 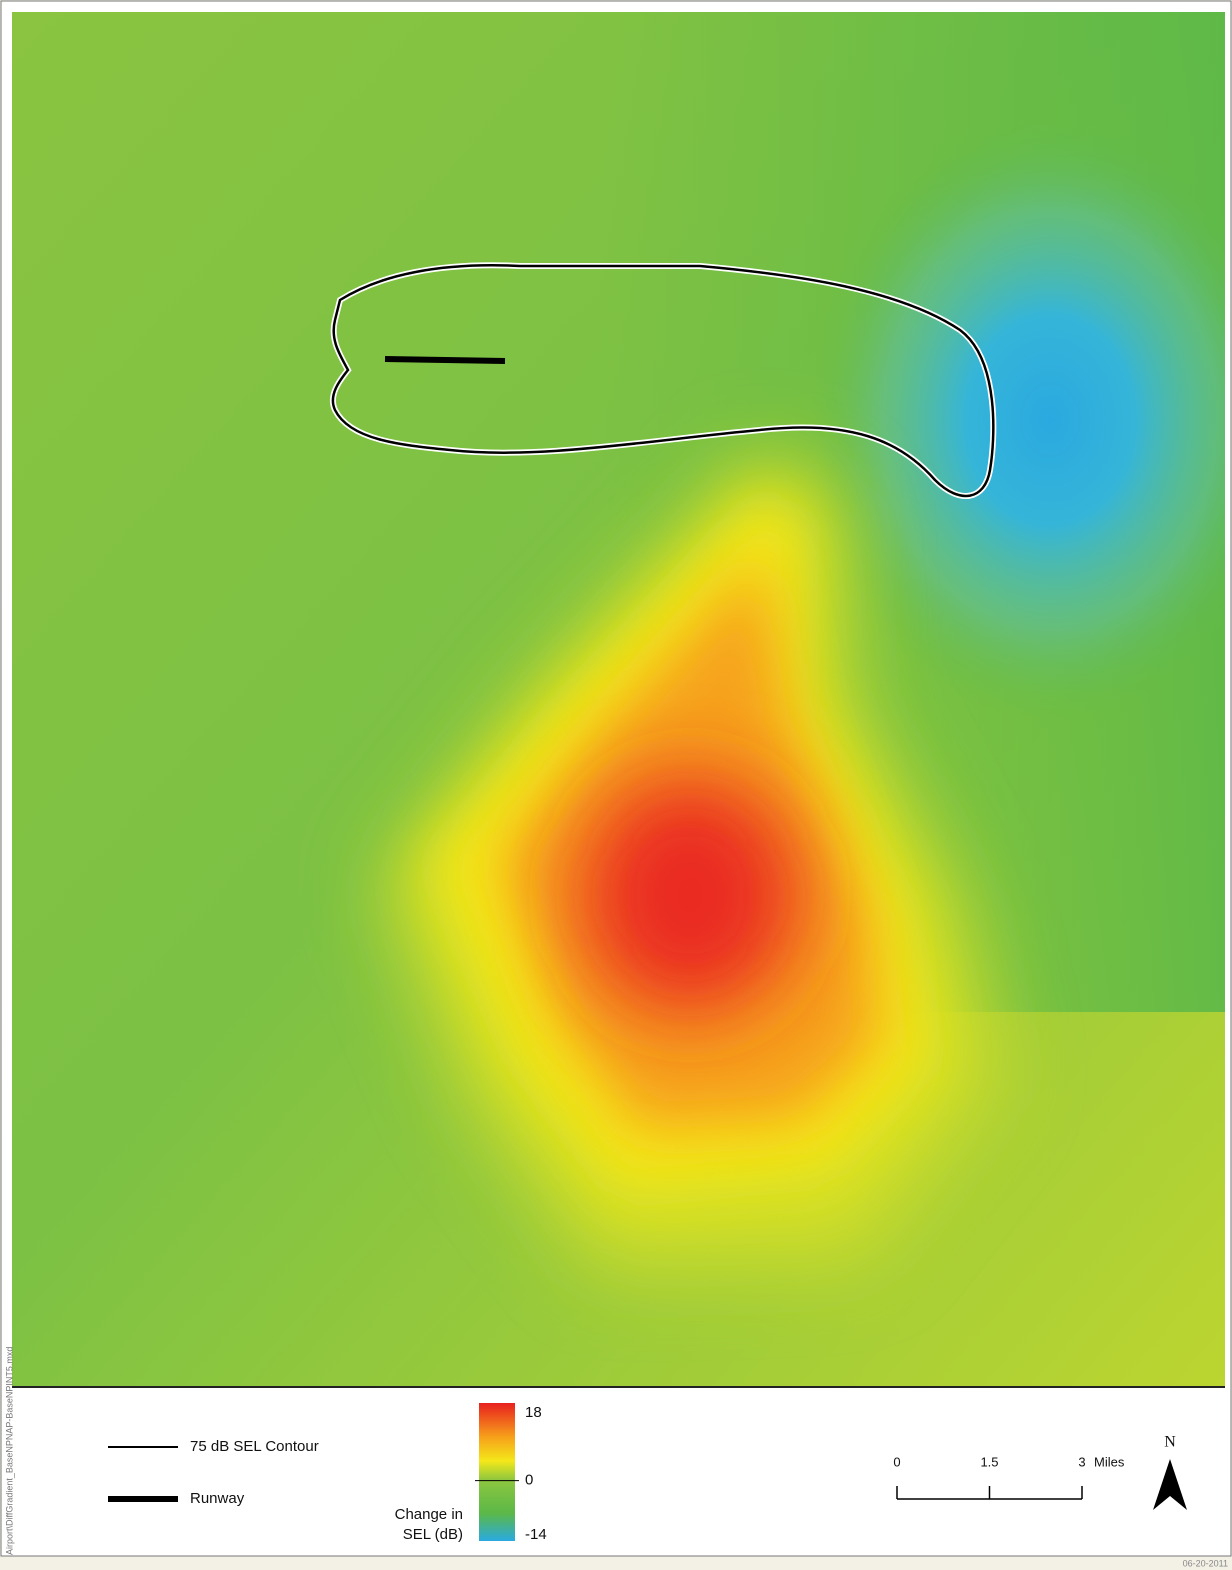 I want to click on colorbar-tick-label: 0, so click(x=529, y=1480).